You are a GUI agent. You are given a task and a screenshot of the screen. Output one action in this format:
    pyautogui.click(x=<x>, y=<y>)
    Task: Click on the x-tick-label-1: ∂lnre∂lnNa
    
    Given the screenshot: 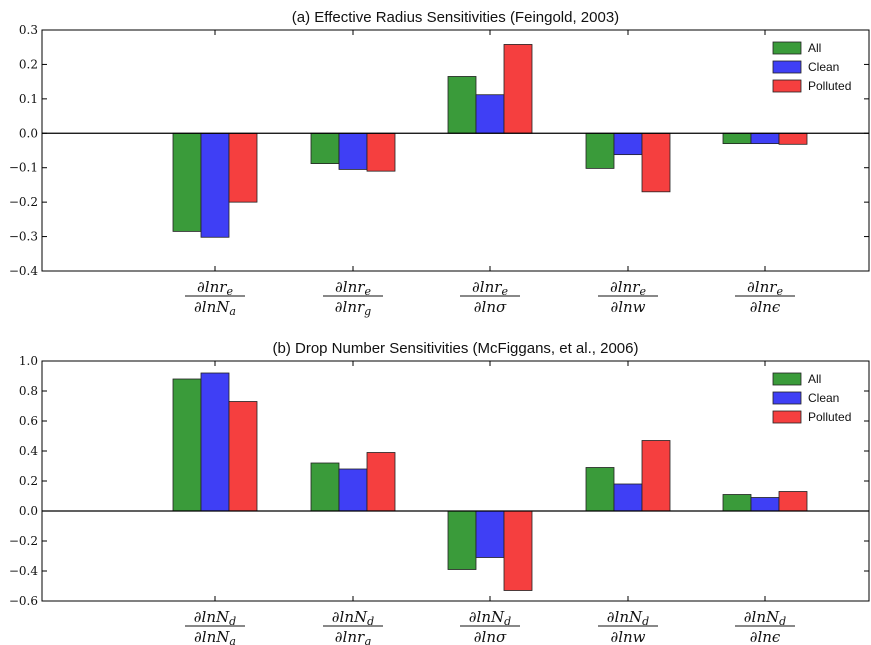 What is the action you would take?
    pyautogui.click(x=215, y=298)
    